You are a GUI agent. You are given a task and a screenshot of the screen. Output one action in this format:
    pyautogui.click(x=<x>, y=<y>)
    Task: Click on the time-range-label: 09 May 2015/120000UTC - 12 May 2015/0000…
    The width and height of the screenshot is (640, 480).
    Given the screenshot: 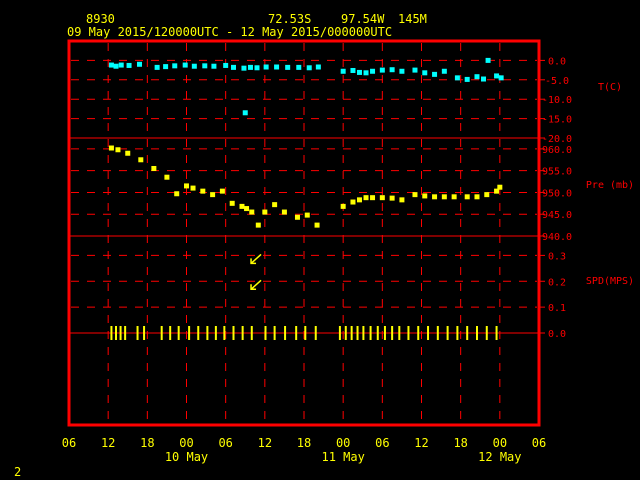 What is the action you would take?
    pyautogui.click(x=229, y=32)
    